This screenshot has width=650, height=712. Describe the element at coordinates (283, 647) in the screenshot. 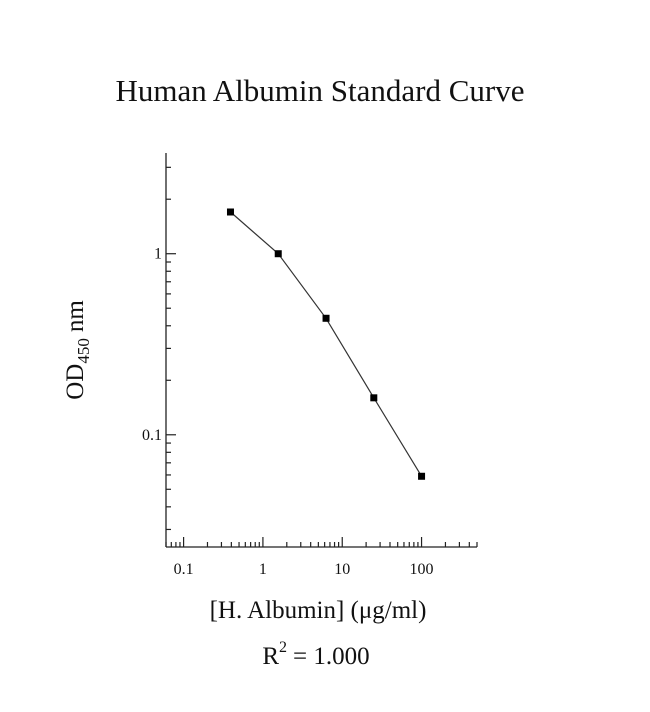

I see `r-squared-sup: 2` at that location.